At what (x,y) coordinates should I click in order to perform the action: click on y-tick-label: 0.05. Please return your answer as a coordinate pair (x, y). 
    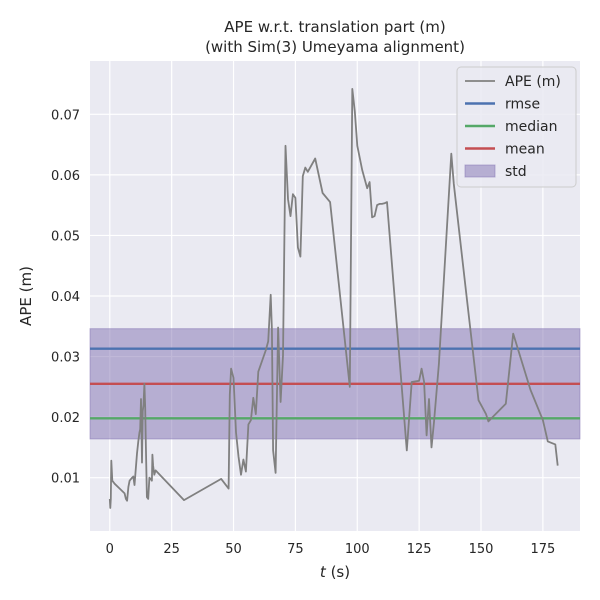
    Looking at the image, I should click on (65, 236).